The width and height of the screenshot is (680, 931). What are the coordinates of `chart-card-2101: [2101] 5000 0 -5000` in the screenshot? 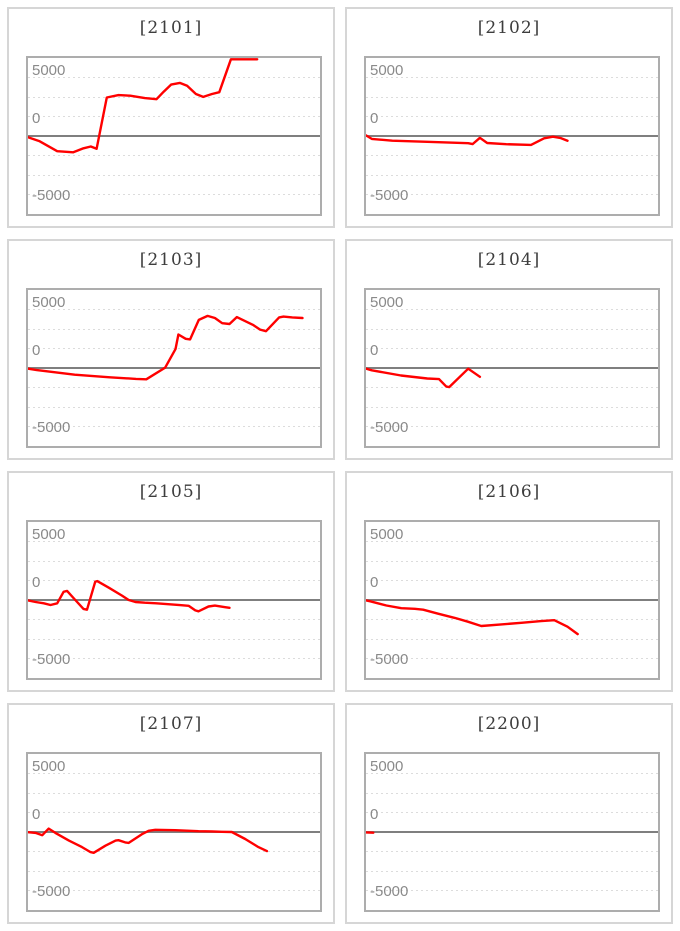 It's located at (171, 117).